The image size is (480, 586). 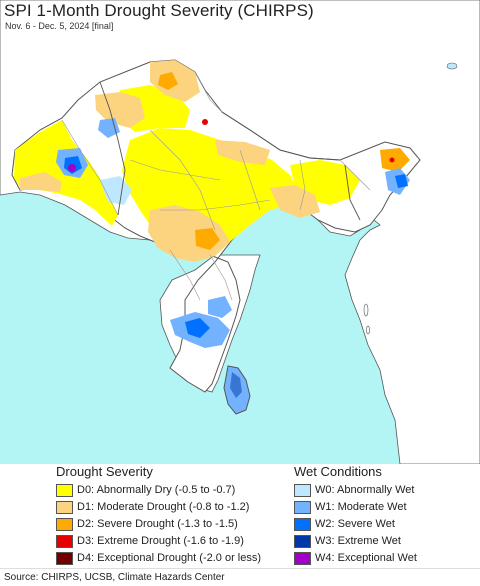 What do you see at coordinates (302, 507) in the screenshot?
I see `swatch-w1` at bounding box center [302, 507].